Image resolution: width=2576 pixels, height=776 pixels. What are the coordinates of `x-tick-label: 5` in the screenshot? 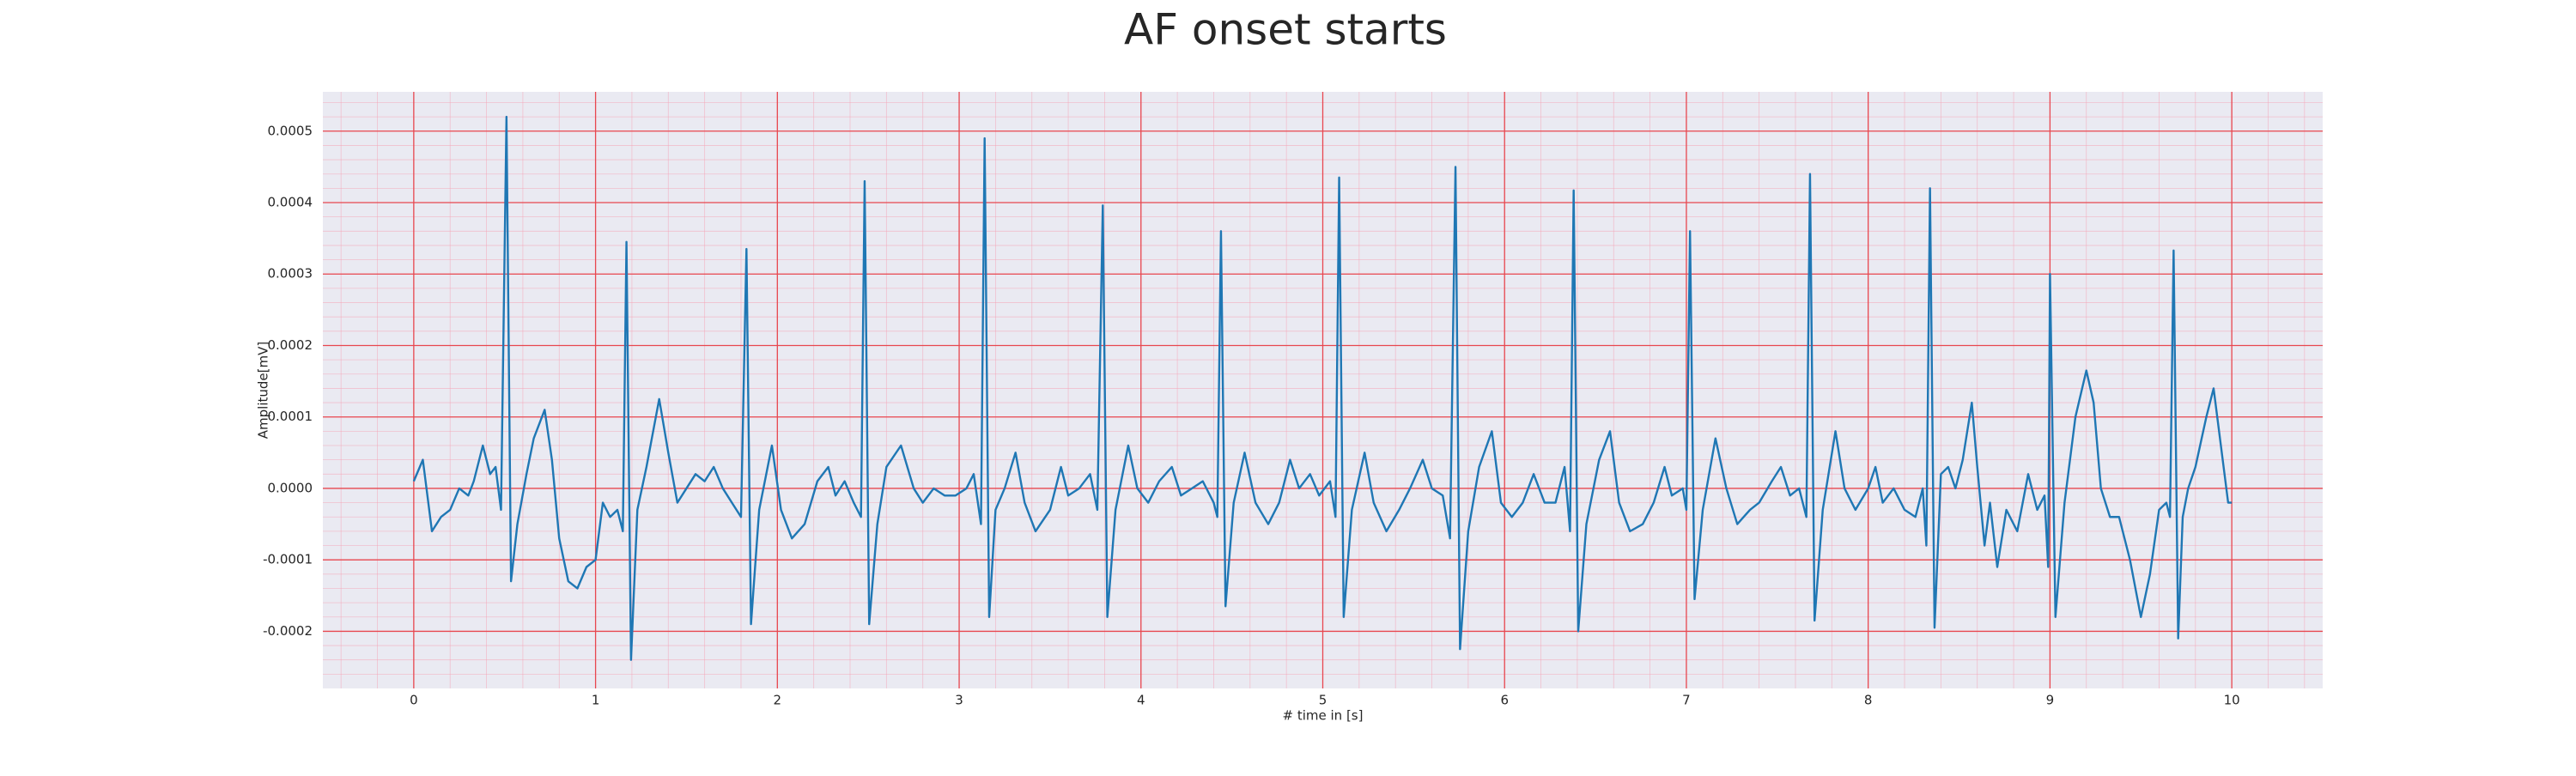 It's located at (1323, 701).